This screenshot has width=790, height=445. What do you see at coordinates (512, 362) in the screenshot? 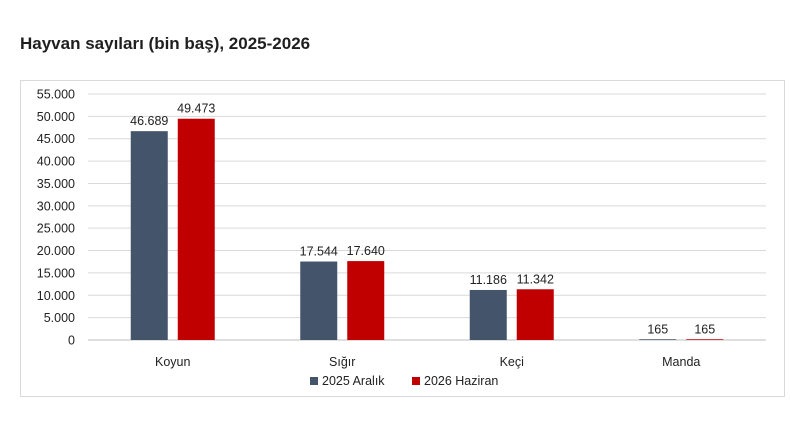
I see `category-label: Keçi` at bounding box center [512, 362].